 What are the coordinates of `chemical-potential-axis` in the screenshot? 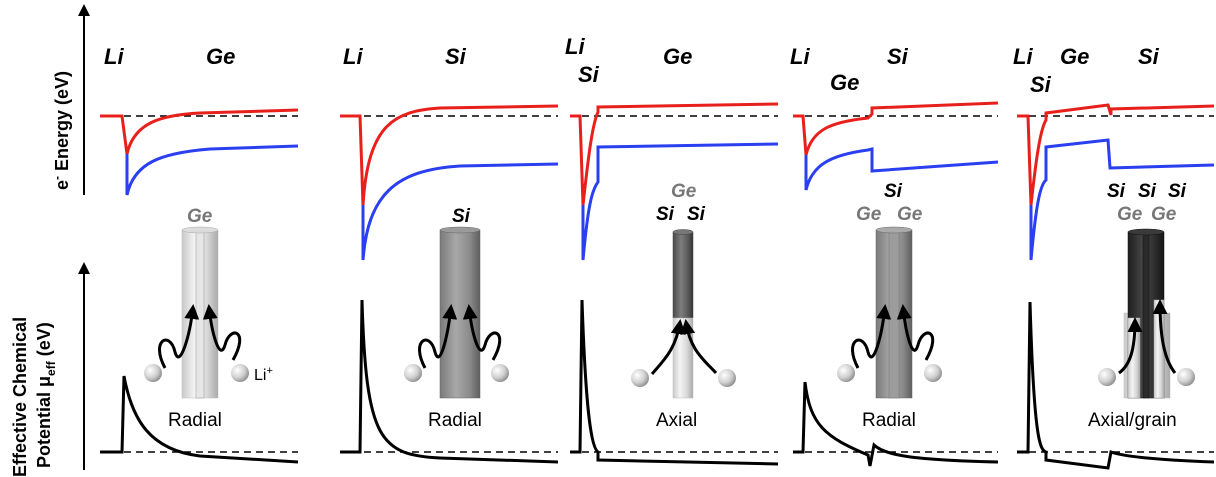 It's located at (84, 366).